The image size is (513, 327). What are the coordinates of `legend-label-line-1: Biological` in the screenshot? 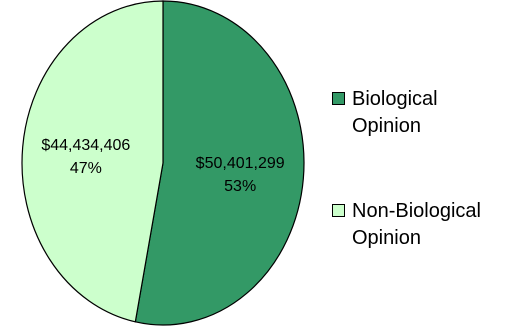 It's located at (395, 99).